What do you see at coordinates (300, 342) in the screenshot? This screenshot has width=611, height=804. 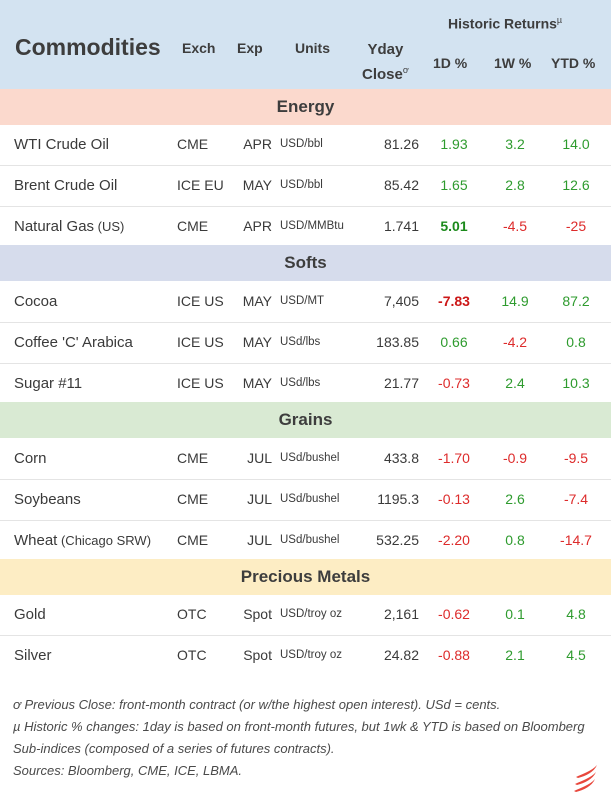 I see `units: USd/lbs` at bounding box center [300, 342].